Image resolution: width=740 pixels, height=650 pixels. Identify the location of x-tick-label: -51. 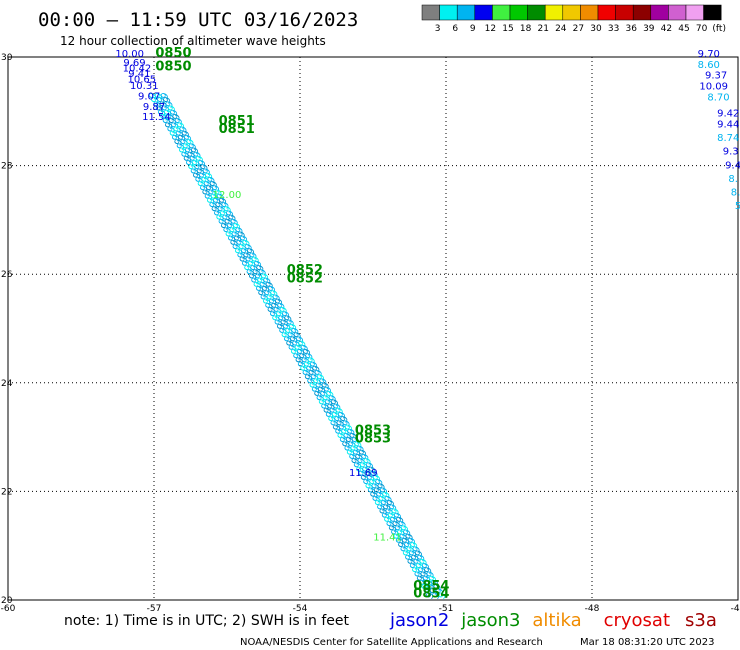
(446, 609).